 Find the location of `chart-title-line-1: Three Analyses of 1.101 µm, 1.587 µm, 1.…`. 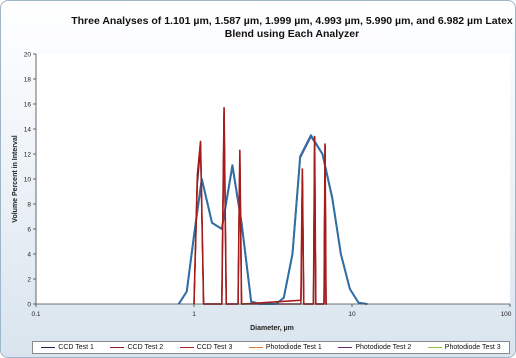

chart-title-line-1: Three Analyses of 1.101 µm, 1.587 µm, 1.… is located at coordinates (292, 21).